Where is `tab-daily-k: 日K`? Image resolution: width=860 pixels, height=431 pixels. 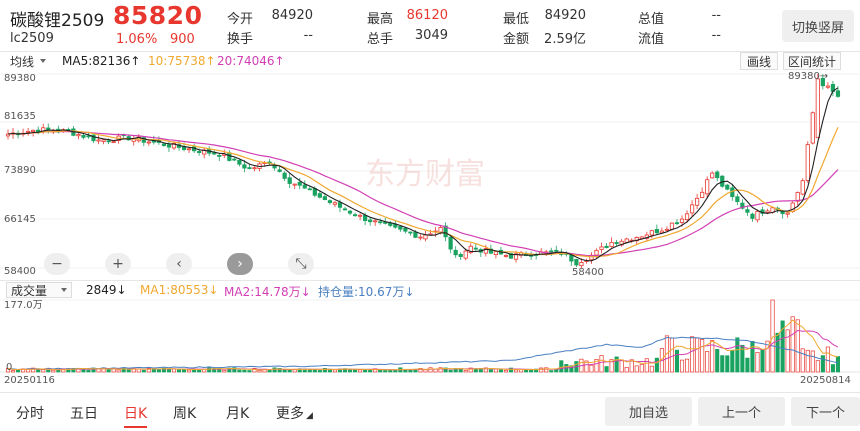
tab-daily-k: 日K is located at coordinates (136, 415).